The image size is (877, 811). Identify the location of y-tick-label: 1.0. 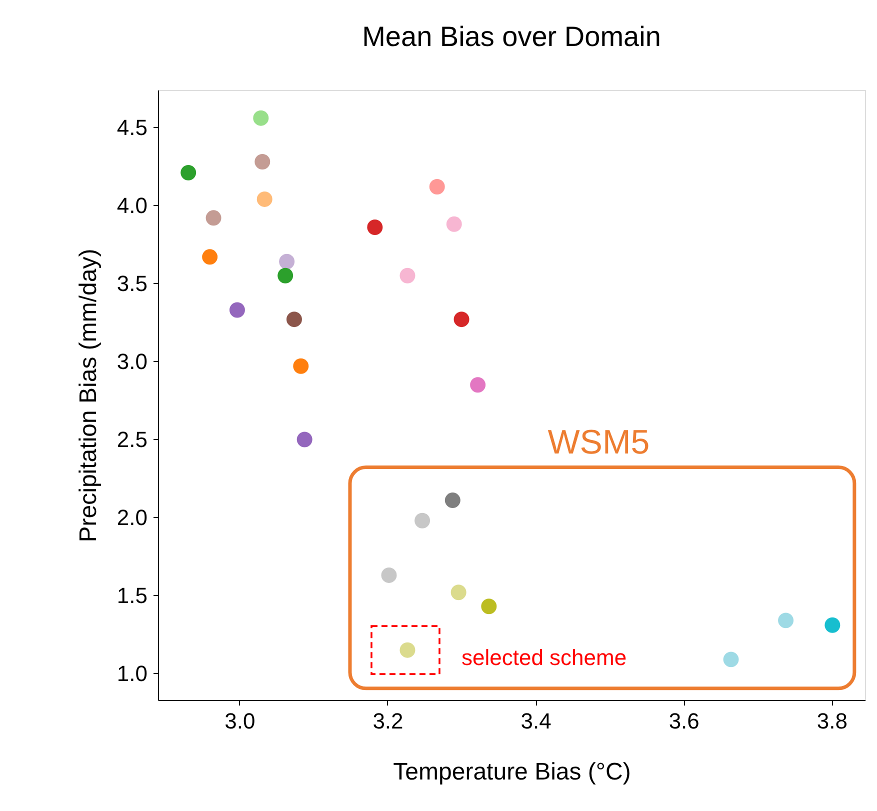
(132, 673).